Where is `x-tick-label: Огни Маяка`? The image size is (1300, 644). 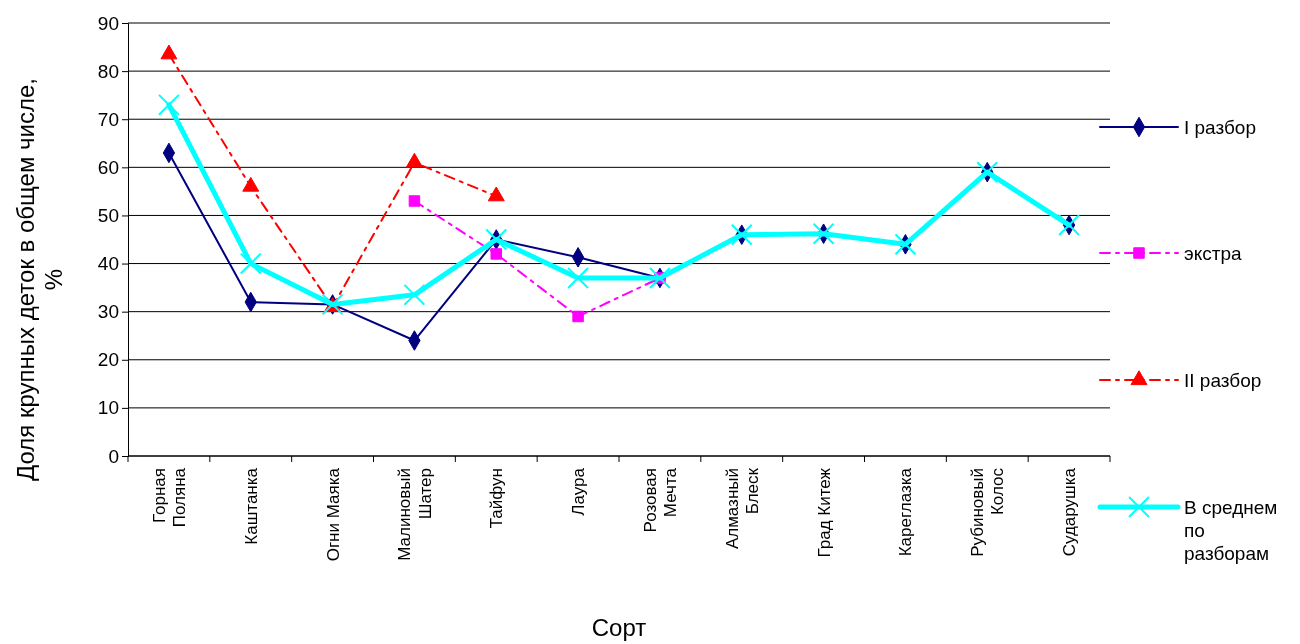
x-tick-label: Огни Маяка is located at coordinates (333, 514).